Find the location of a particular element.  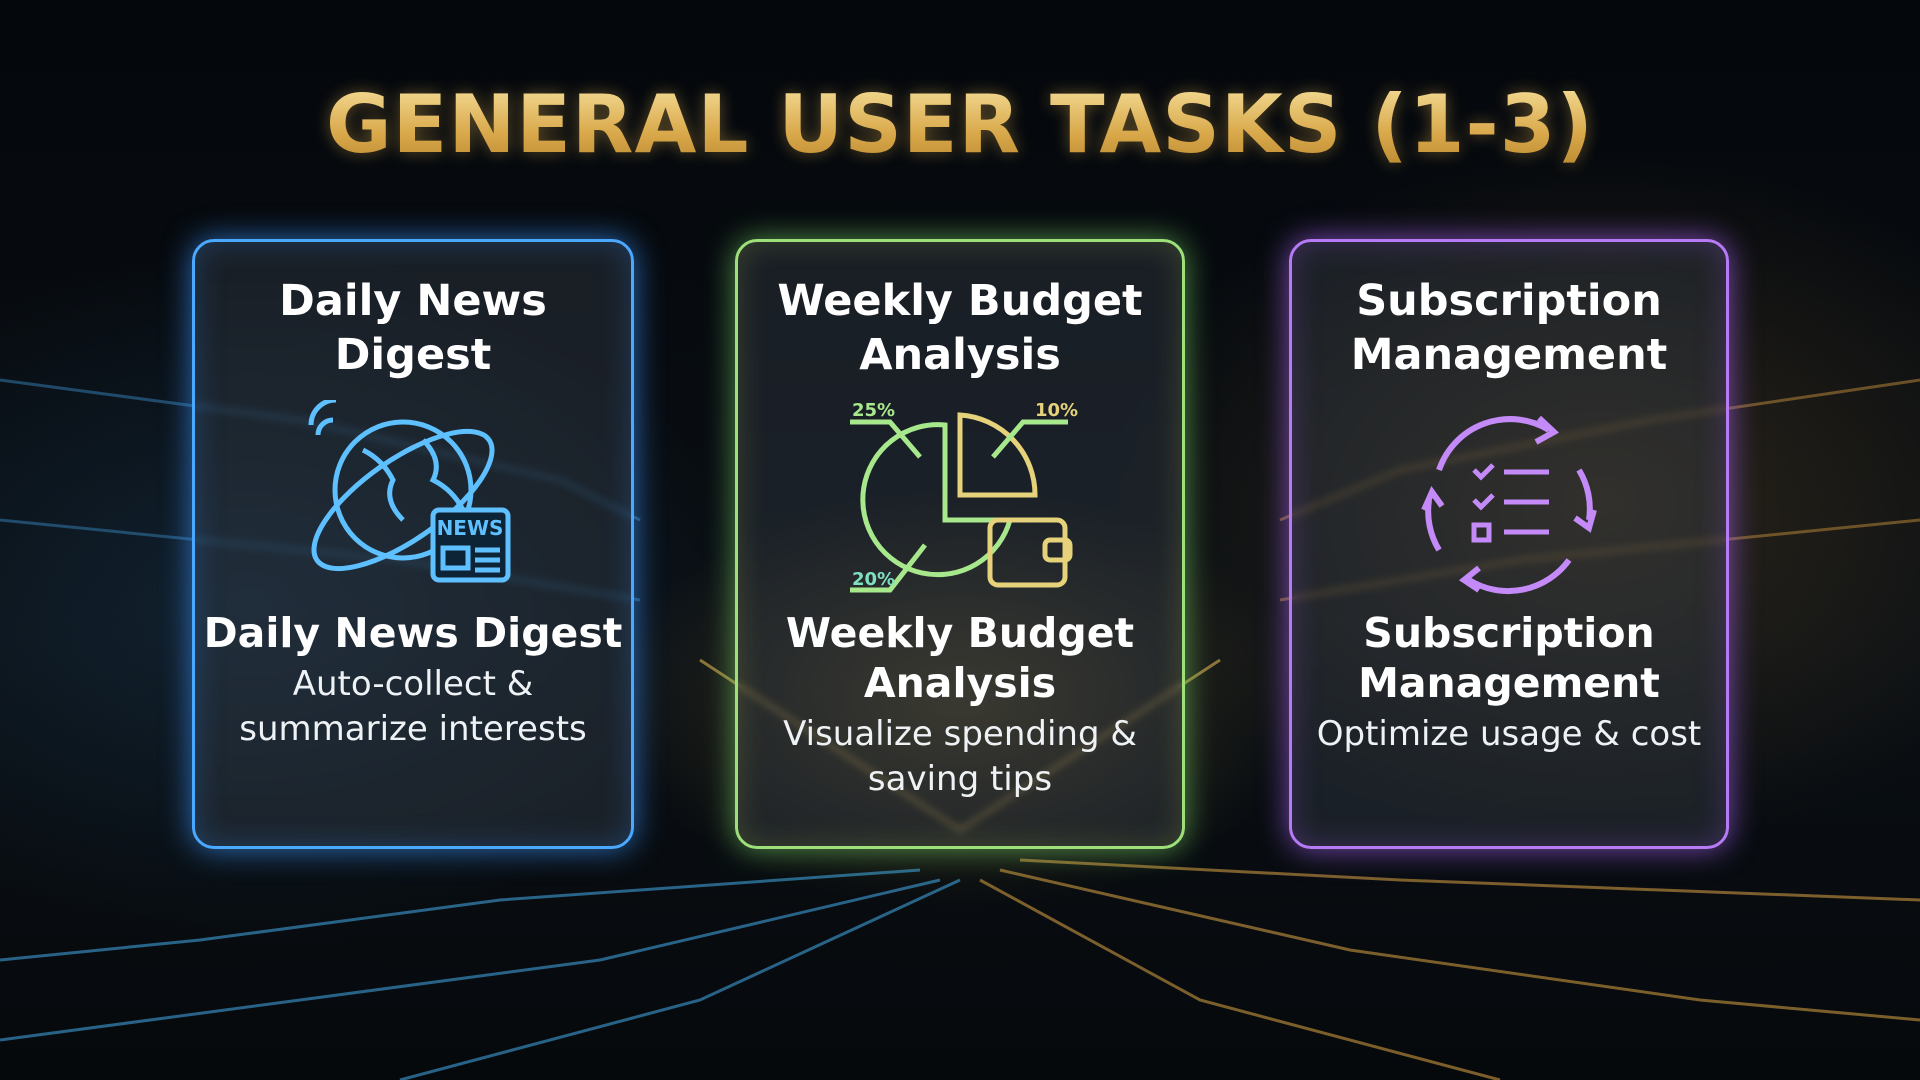

globe-news-icon: NEWS is located at coordinates (409, 491).